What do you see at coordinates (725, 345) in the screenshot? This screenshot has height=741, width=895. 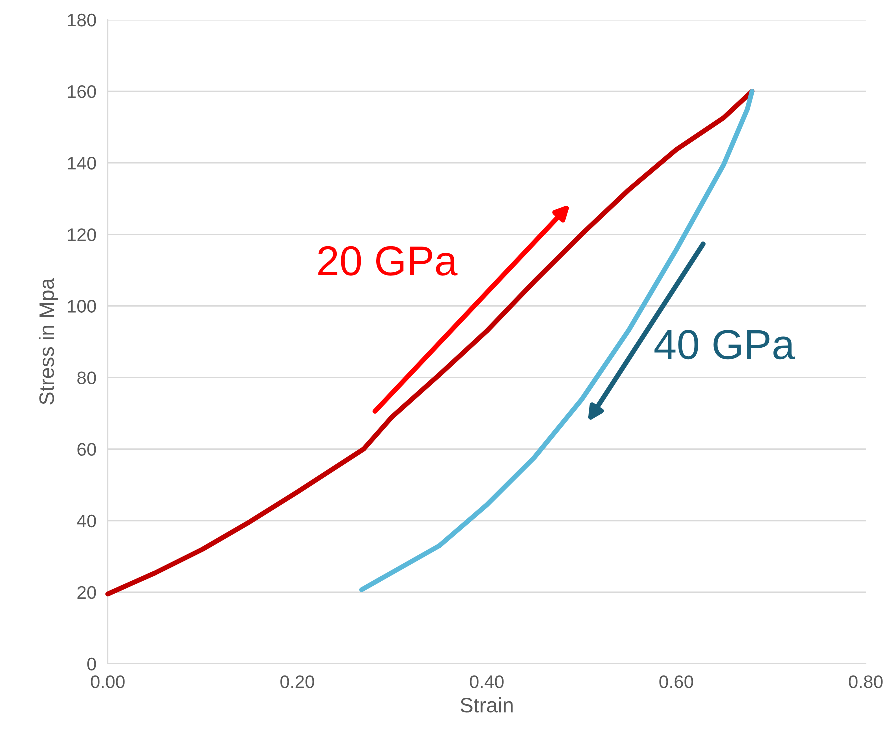 I see `annotation: 40 GPa` at bounding box center [725, 345].